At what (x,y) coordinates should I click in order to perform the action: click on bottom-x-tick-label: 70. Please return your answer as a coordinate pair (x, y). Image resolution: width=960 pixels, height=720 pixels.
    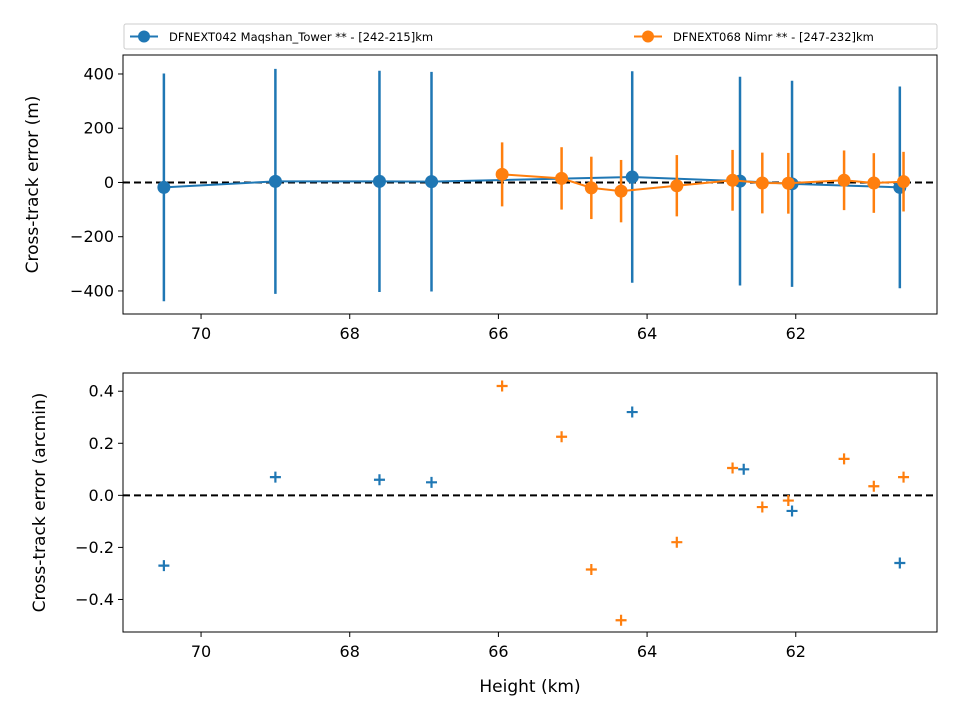
    Looking at the image, I should click on (201, 651).